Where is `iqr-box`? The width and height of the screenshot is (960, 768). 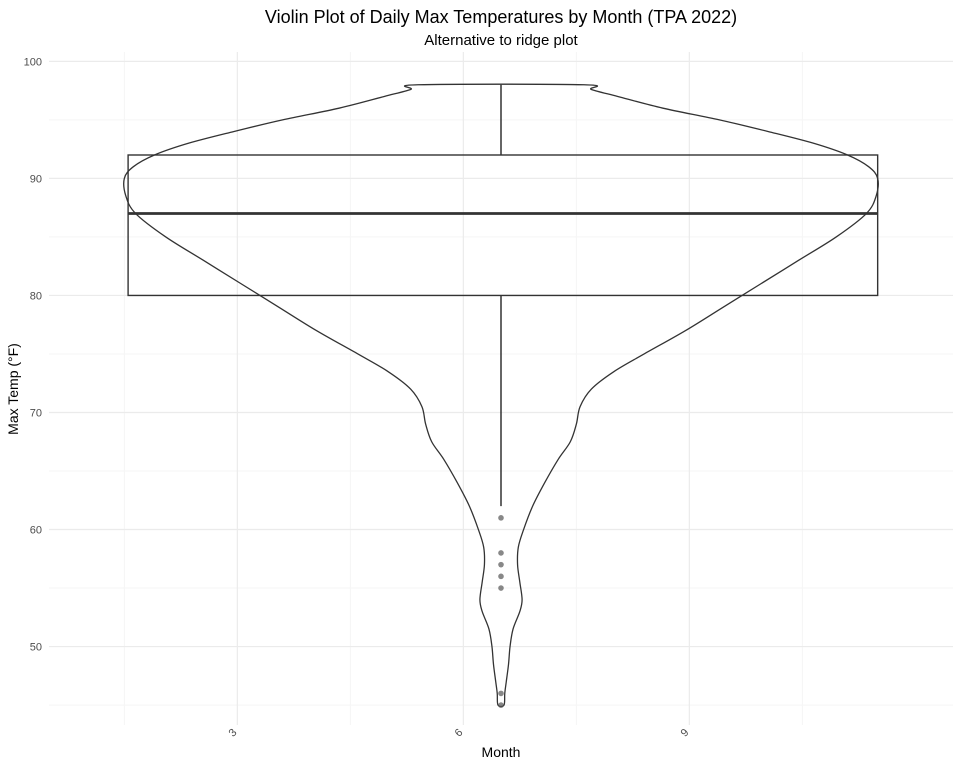 iqr-box is located at coordinates (503, 225).